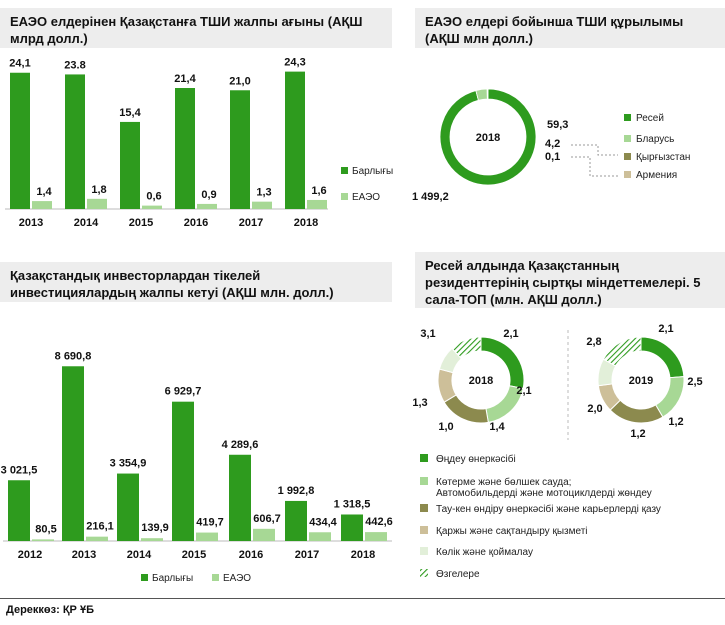  Describe the element at coordinates (44, 192) in the screenshot. I see `data-label: 1,4` at that location.